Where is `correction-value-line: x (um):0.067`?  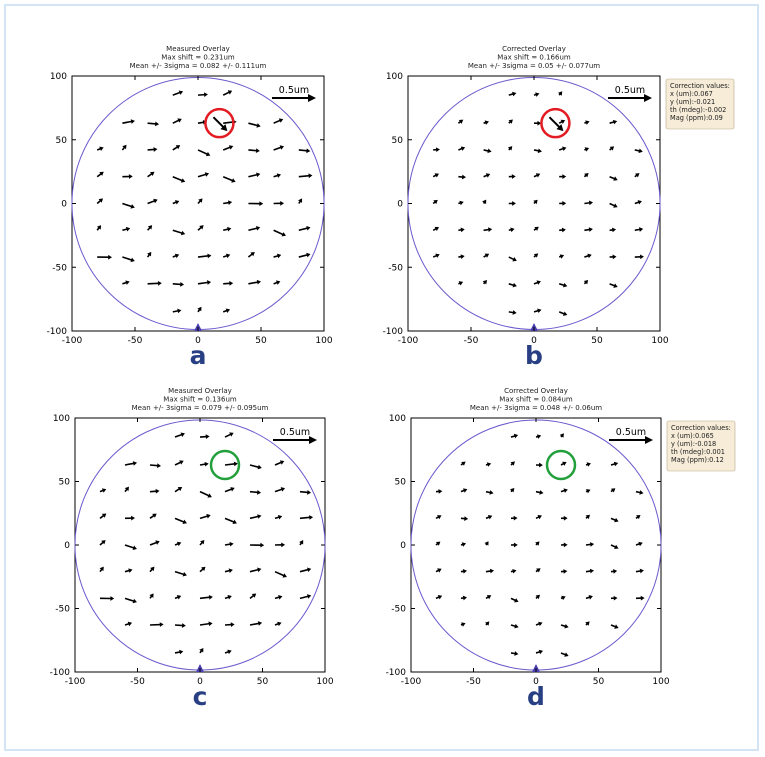 correction-value-line: x (um):0.067 is located at coordinates (691, 94).